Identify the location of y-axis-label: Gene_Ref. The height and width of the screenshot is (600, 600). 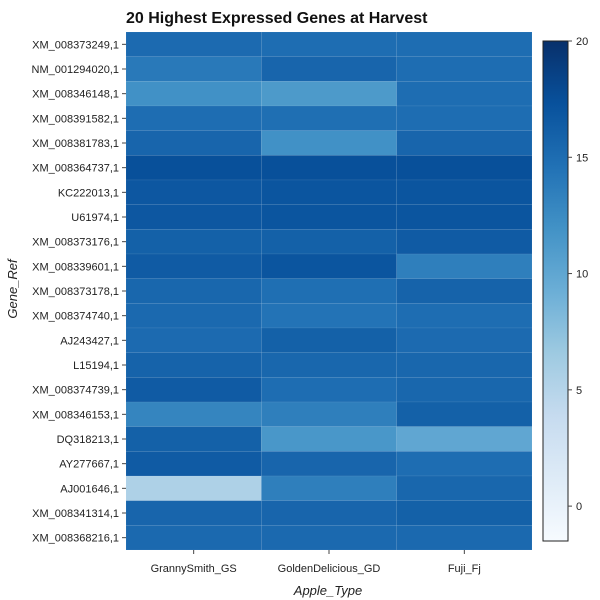
(12, 288).